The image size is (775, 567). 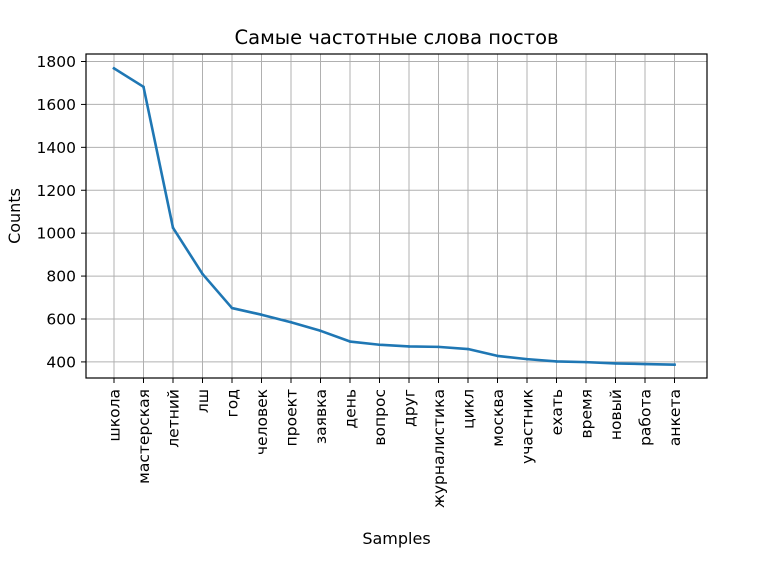 I want to click on x-tick-label: ехать, so click(x=557, y=412).